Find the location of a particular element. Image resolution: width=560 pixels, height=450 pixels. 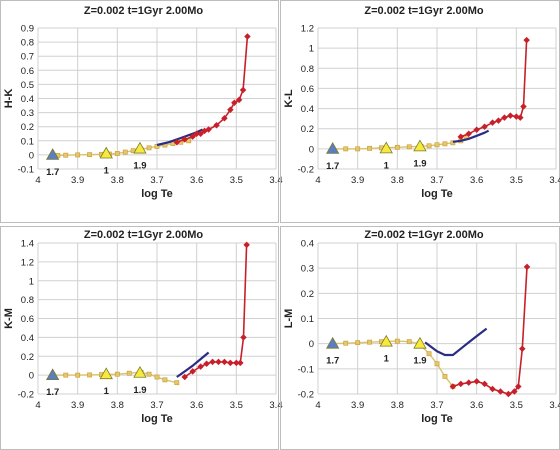

y-tick-label: -0.2 is located at coordinates (26, 395).